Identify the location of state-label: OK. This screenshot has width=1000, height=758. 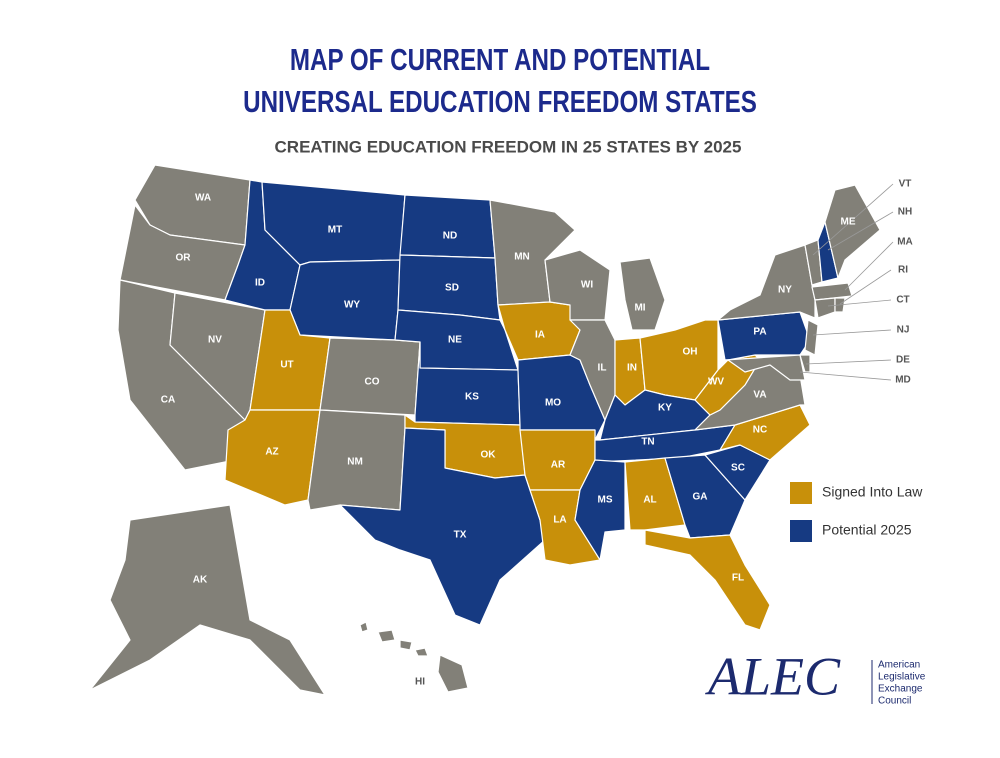
(489, 455).